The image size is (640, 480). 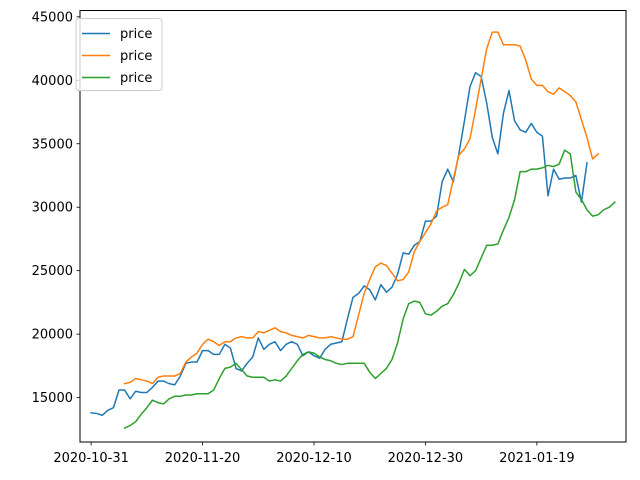 I want to click on x-tick-label: 2020-10-31, so click(x=91, y=458).